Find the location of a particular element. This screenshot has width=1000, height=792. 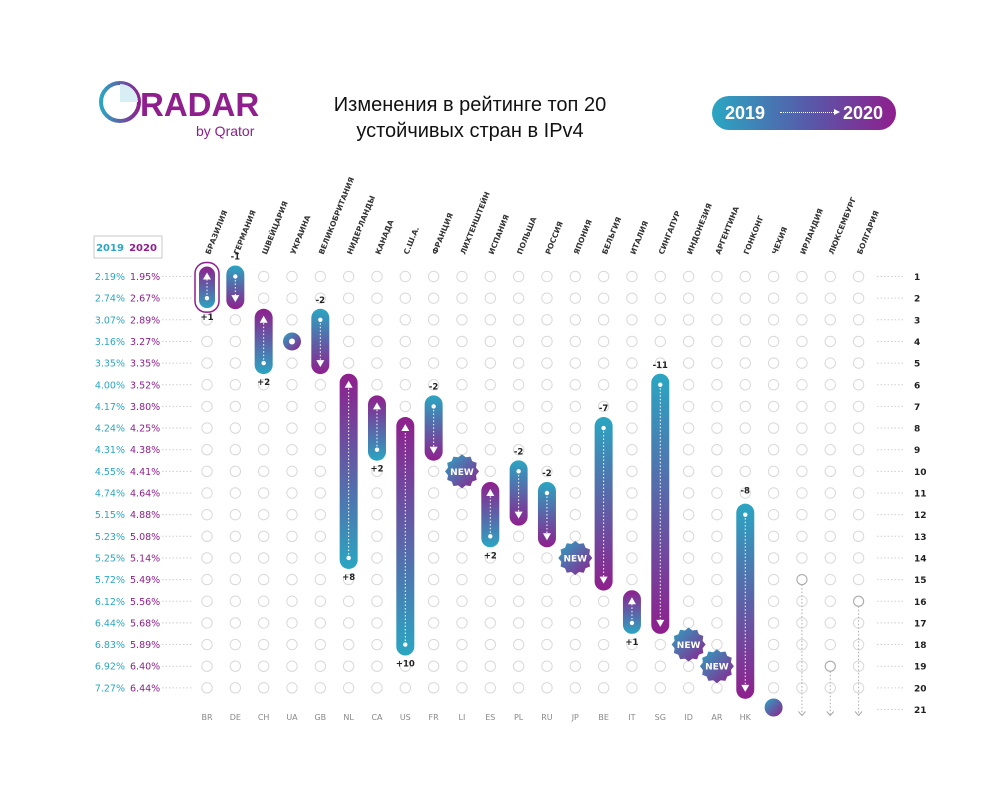

dropped-start-circle is located at coordinates (830, 666).